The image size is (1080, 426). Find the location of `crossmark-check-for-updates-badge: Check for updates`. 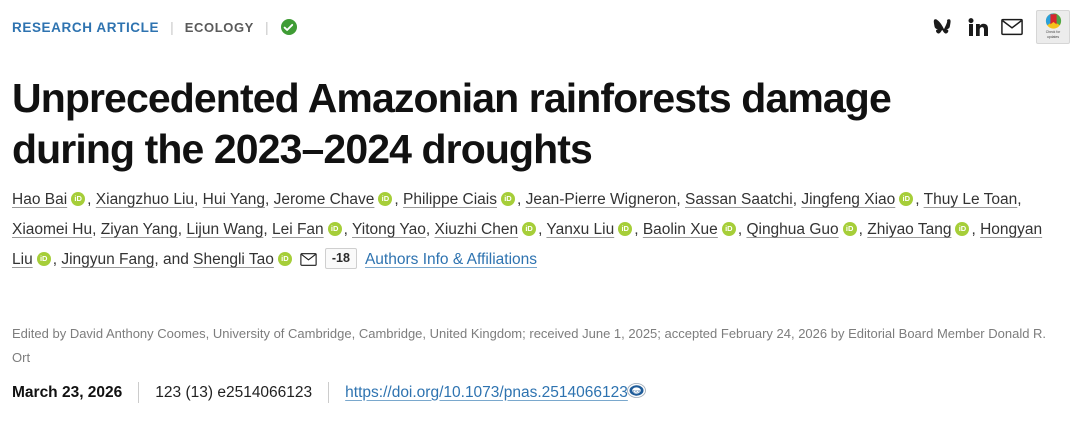

crossmark-check-for-updates-badge: Check for updates is located at coordinates (1053, 27).